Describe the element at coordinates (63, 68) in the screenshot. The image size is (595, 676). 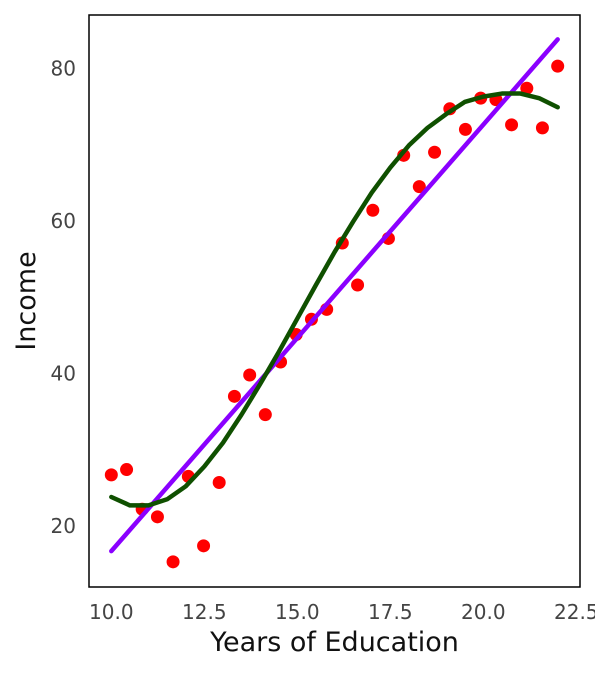
I see `y-tick-label: 80` at that location.